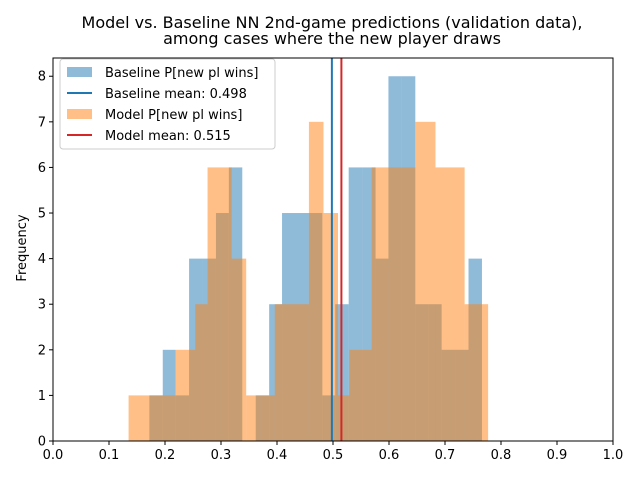 The height and width of the screenshot is (480, 640). I want to click on x-tick-label-9: 0.9, so click(557, 455).